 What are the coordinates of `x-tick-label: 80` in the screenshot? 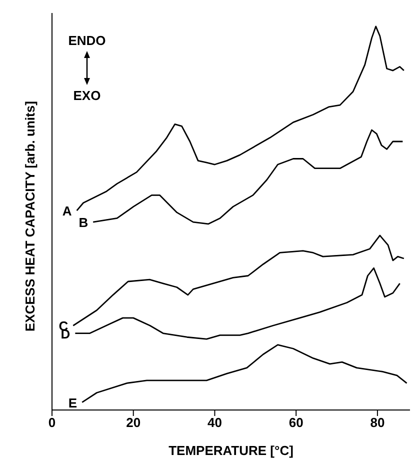 It's located at (377, 422).